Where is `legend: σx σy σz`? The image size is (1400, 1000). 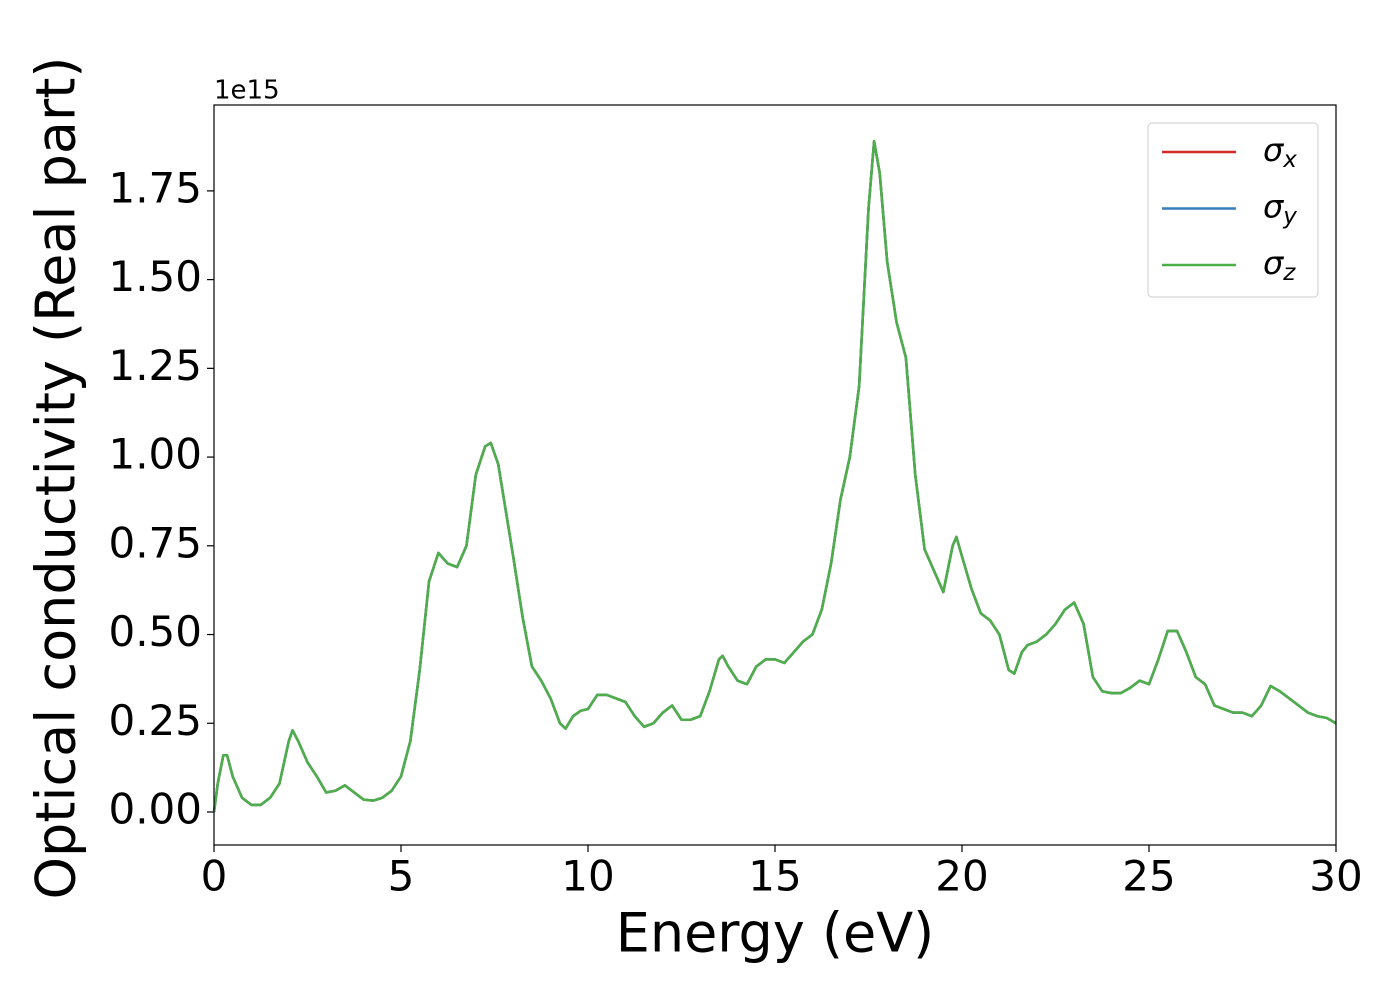
legend: σx σy σz is located at coordinates (1233, 210).